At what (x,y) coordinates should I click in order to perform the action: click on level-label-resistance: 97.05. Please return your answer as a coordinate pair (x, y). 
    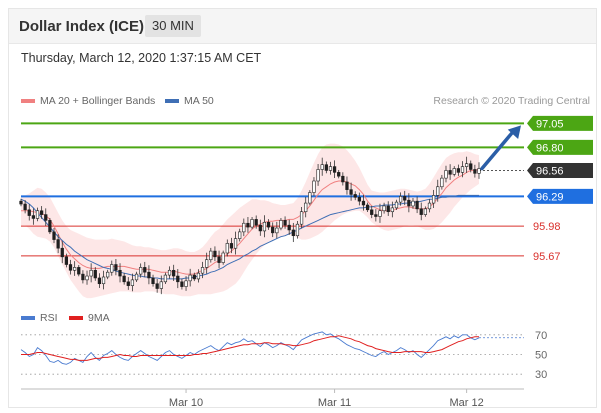
    Looking at the image, I should click on (550, 124).